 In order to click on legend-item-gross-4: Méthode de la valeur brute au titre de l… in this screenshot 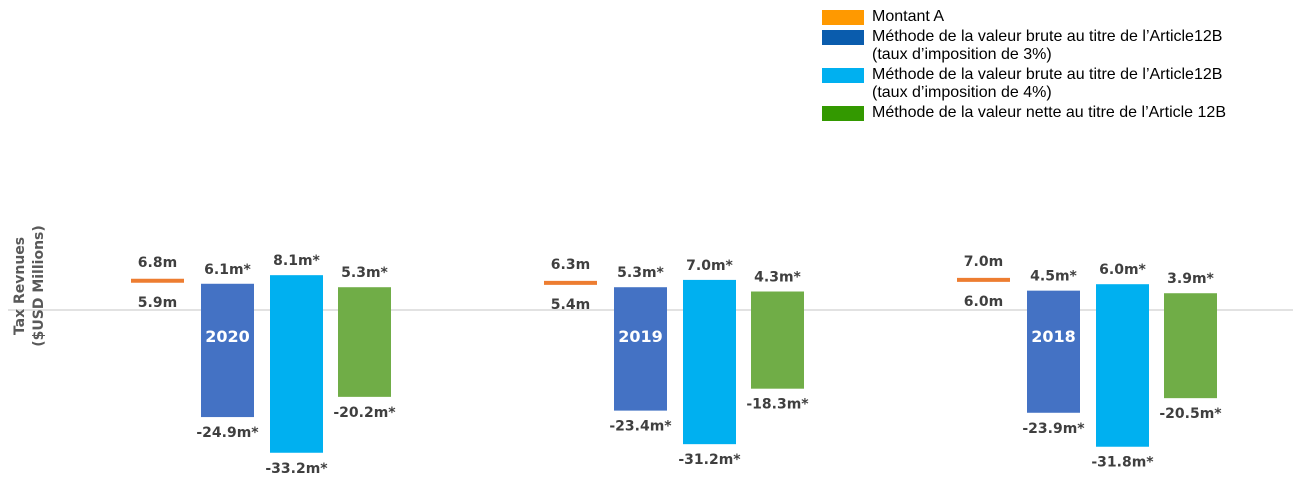, I will do `click(1042, 84)`.